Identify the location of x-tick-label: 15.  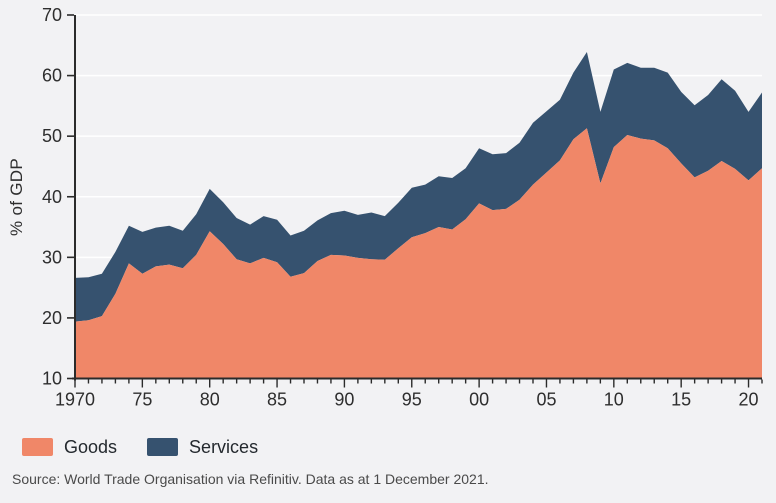
(681, 400).